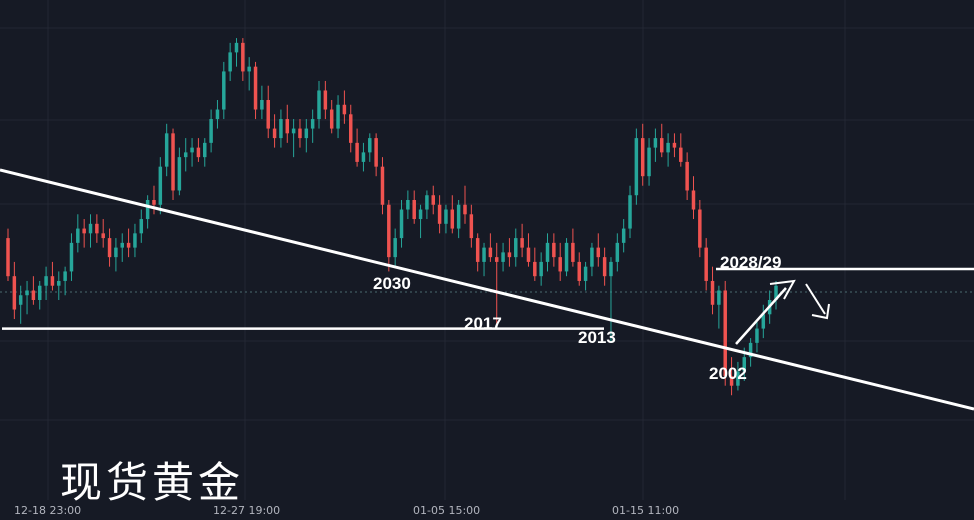  What do you see at coordinates (597, 337) in the screenshot?
I see `label-2013: 2013` at bounding box center [597, 337].